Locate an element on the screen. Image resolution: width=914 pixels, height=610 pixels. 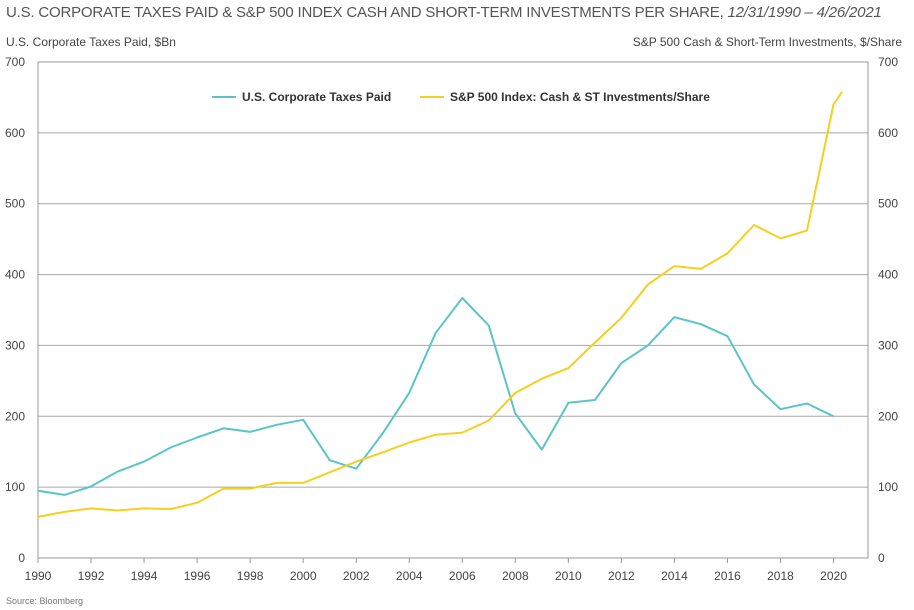
y-tick-left-label: 700 is located at coordinates (15, 62).